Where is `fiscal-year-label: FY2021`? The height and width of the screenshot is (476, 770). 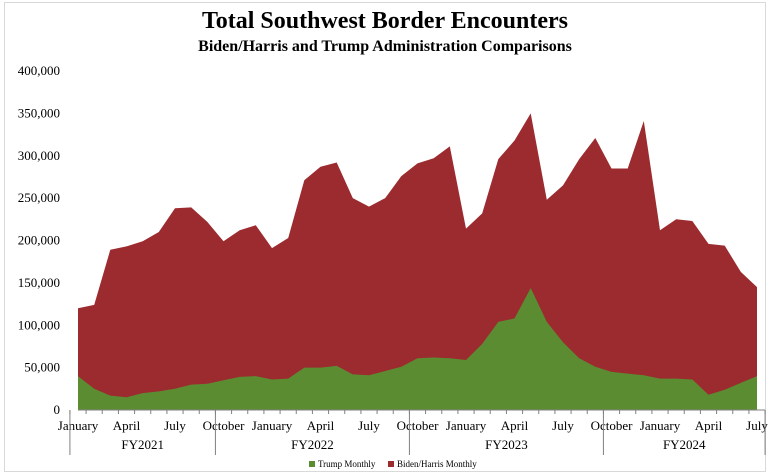 fiscal-year-label: FY2021 is located at coordinates (142, 444).